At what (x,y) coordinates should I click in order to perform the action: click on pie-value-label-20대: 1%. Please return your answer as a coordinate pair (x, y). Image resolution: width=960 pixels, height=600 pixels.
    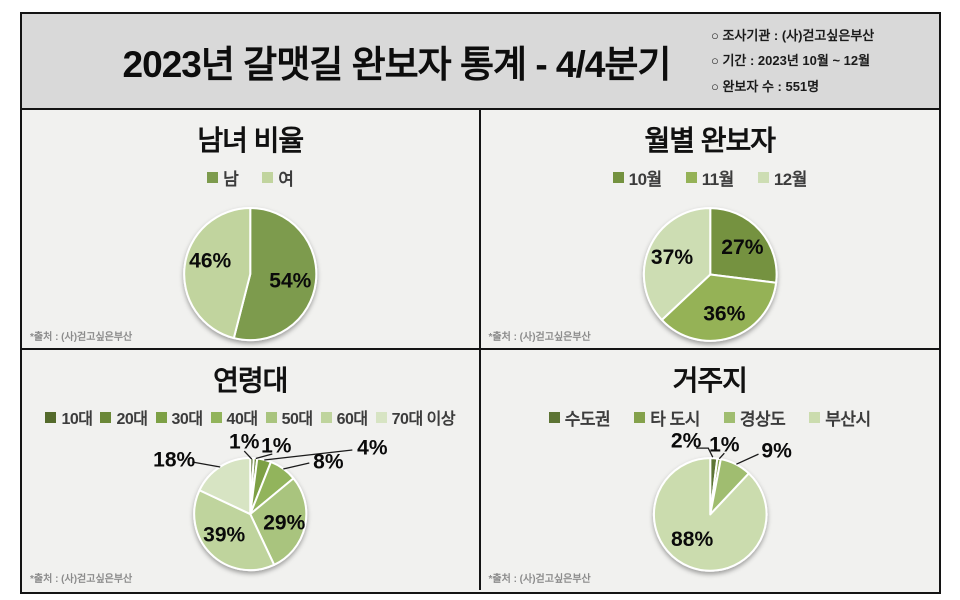
    Looking at the image, I should click on (276, 446).